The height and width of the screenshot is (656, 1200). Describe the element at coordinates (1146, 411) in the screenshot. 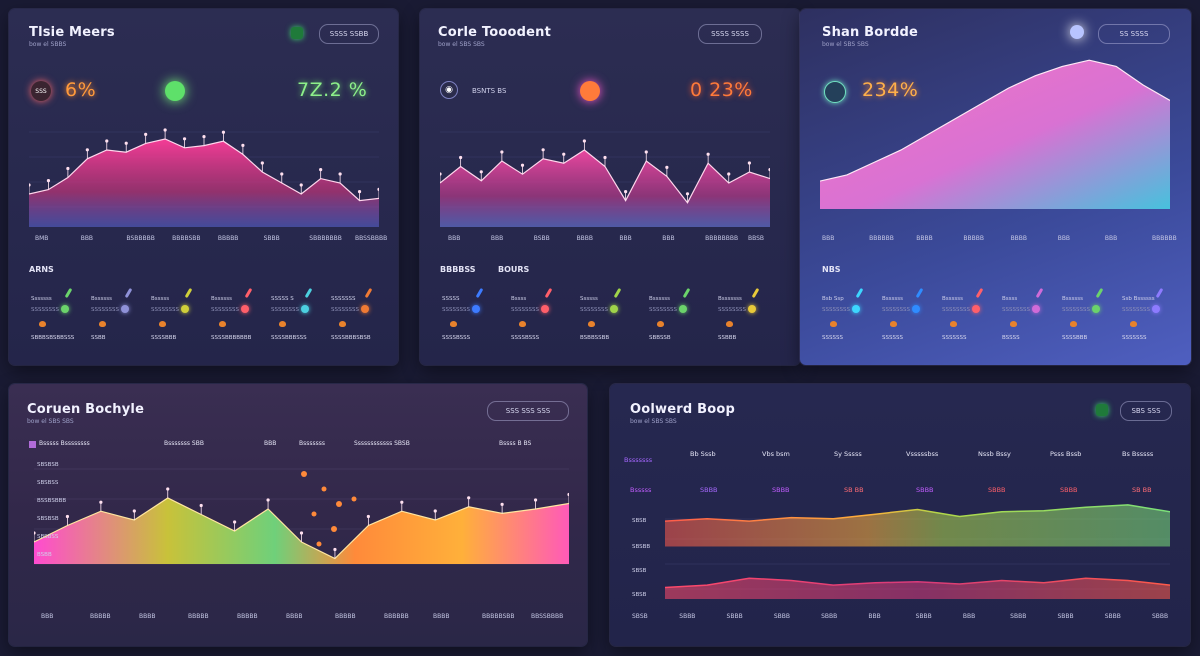

I see `range-toggle: SBS SSS` at that location.